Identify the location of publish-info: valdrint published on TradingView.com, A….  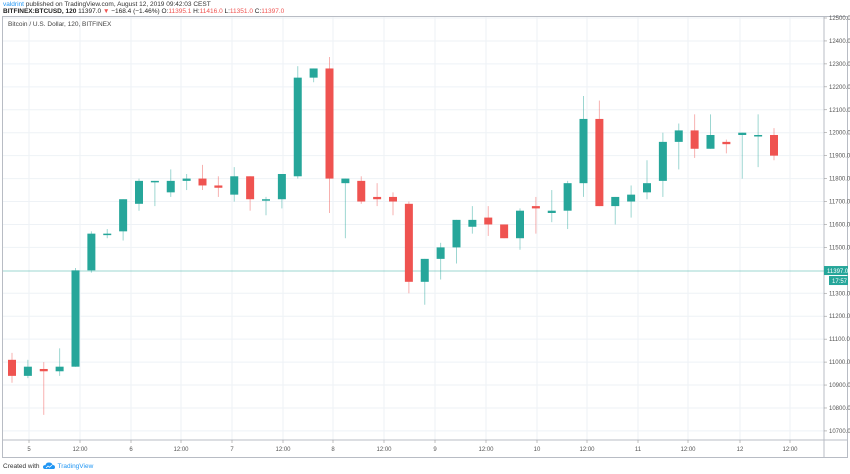
(107, 4).